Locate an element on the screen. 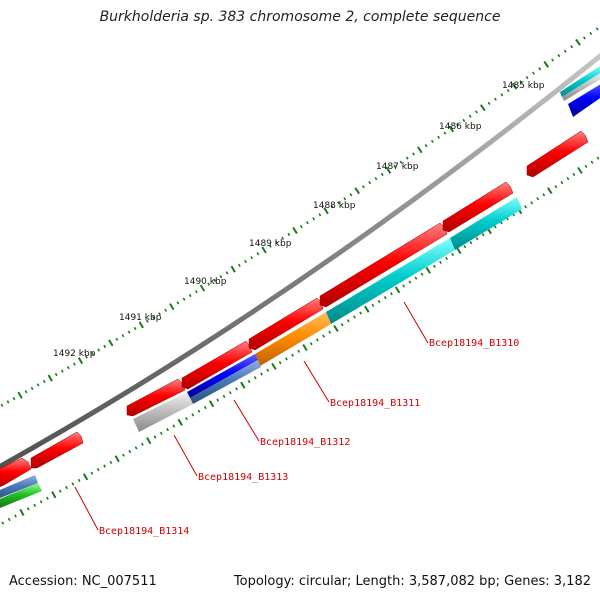  kbp-label: 1491 kbp is located at coordinates (140, 318).